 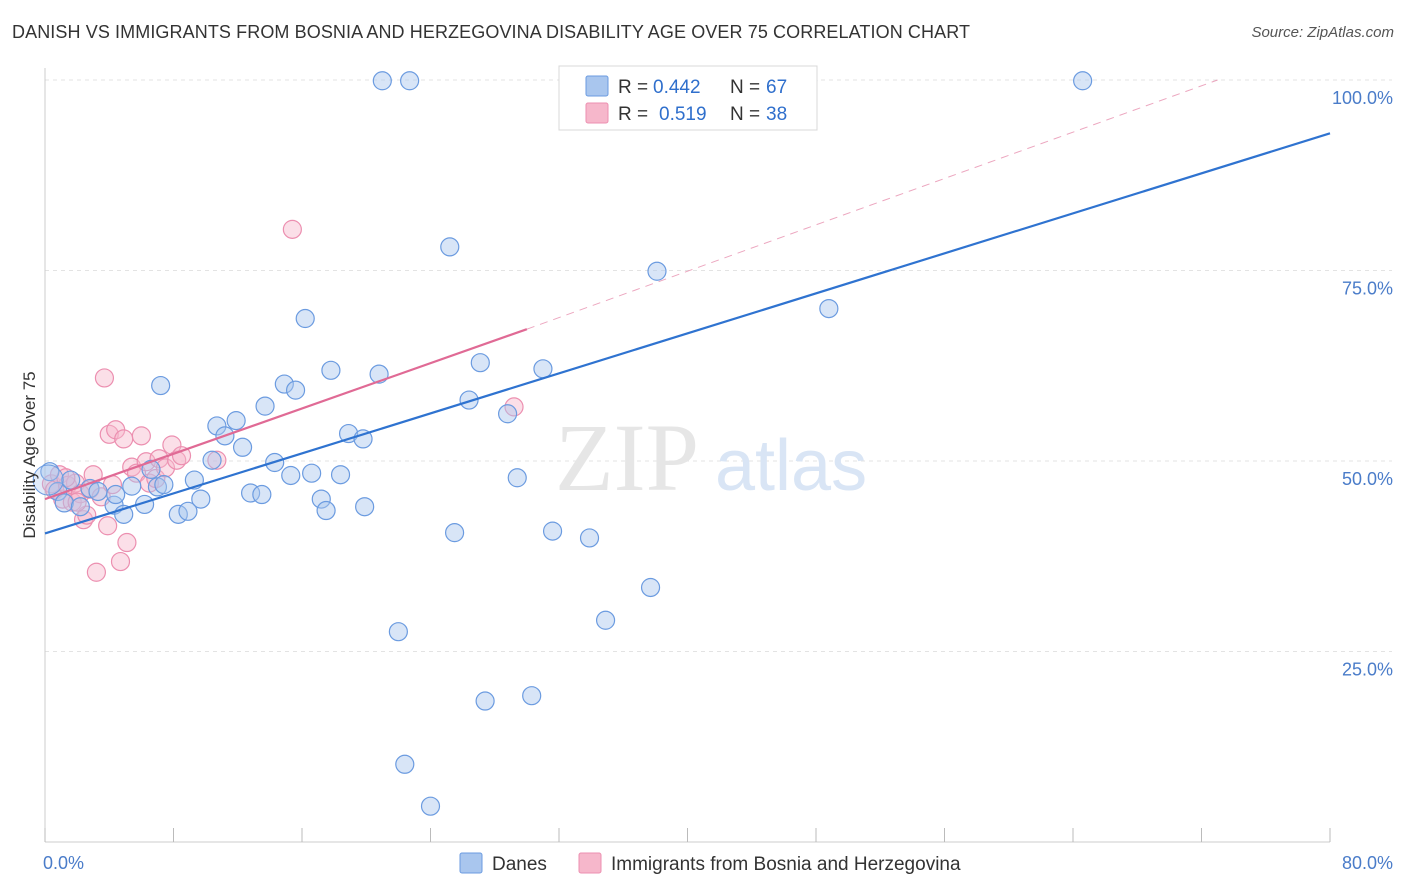 I want to click on trend-line-bosnia-extension, so click(x=872, y=204).